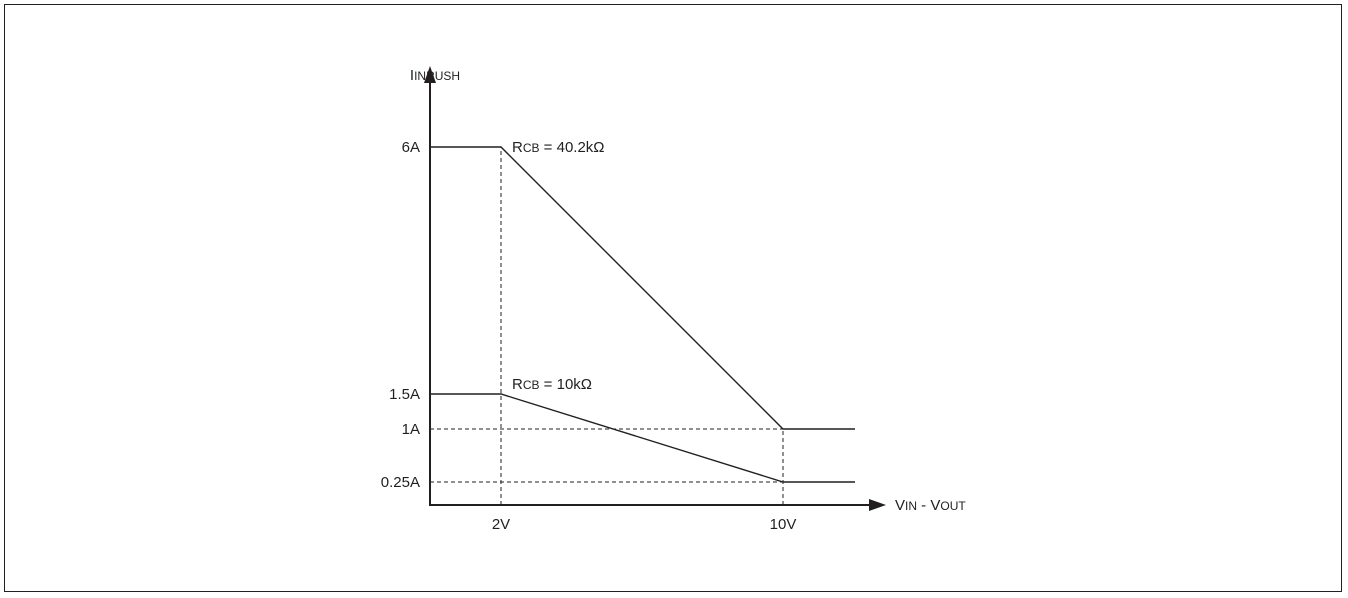  I want to click on y-tick-labels: 6A 1.5A 1A 0.25A, so click(400, 315).